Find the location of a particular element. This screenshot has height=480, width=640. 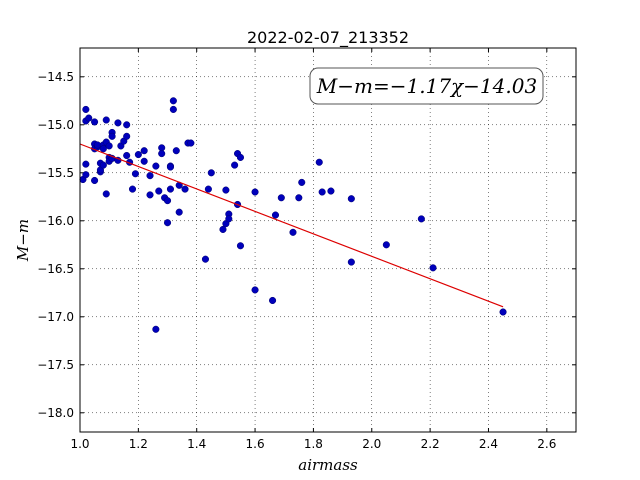

x-tick-labels: 1.0 1.2 1.4 1.6 1.8 2.0 2.2 2.4 2.6 is located at coordinates (313, 444).